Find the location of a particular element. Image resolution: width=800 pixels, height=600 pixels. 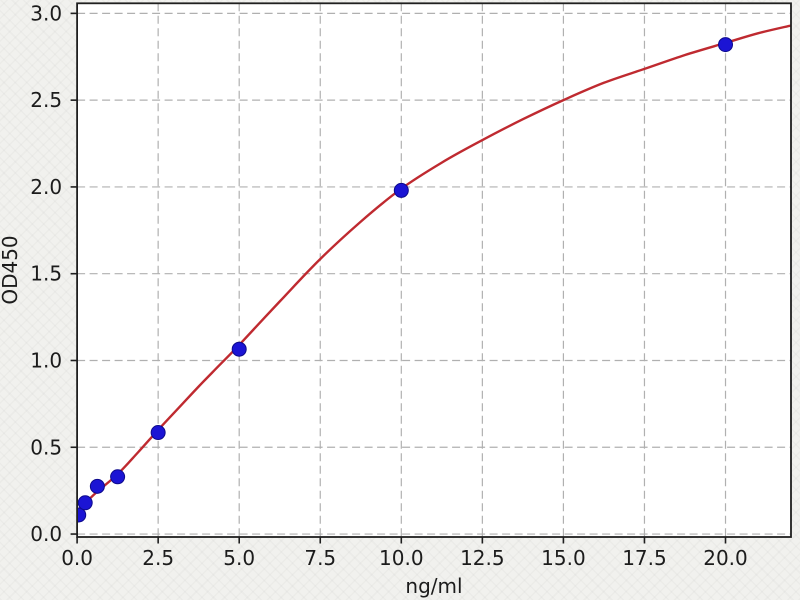

y-tick-label: 2.0 is located at coordinates (46, 187).